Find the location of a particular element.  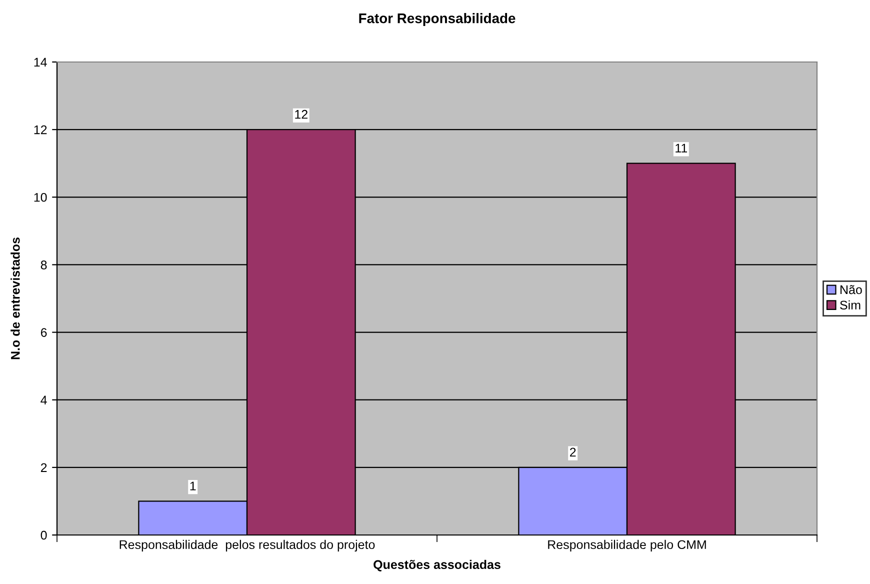

data-label: 12 is located at coordinates (301, 114).